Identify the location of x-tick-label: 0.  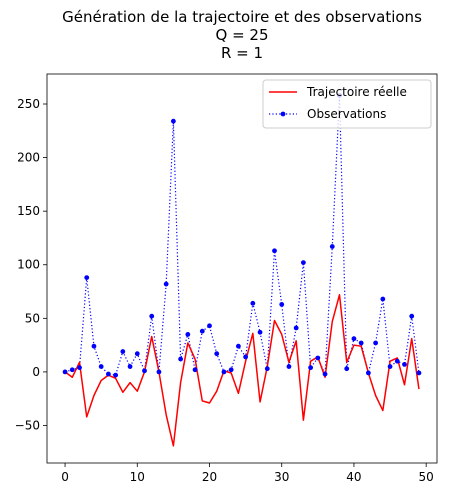
(65, 477).